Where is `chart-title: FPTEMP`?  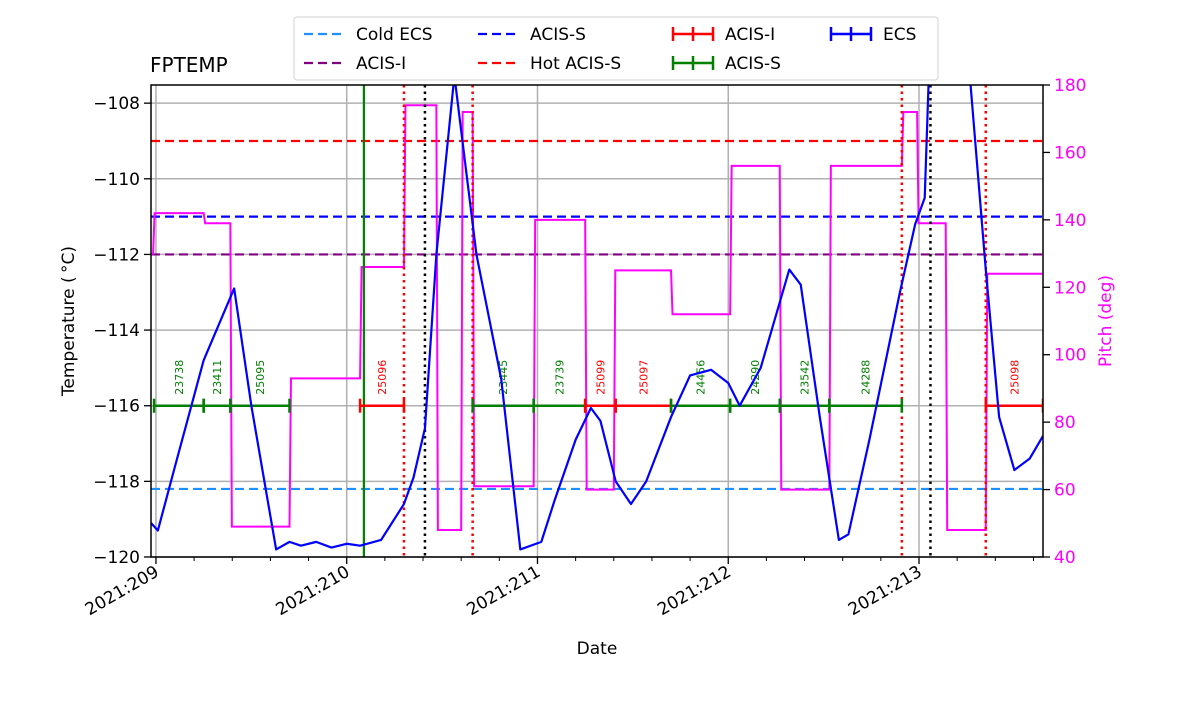
chart-title: FPTEMP is located at coordinates (189, 65).